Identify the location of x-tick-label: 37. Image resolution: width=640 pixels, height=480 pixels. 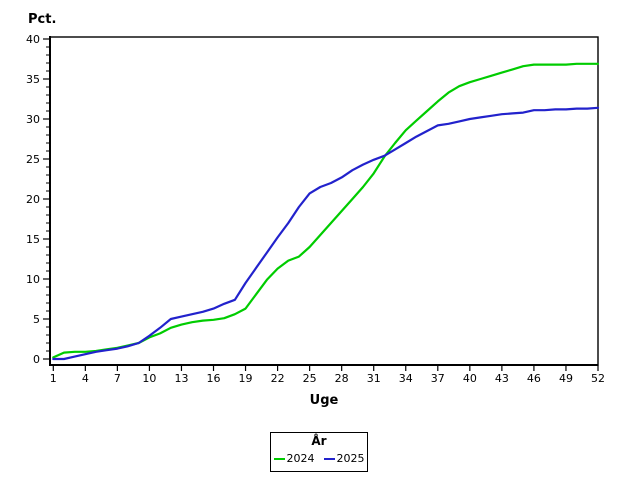
(438, 378).